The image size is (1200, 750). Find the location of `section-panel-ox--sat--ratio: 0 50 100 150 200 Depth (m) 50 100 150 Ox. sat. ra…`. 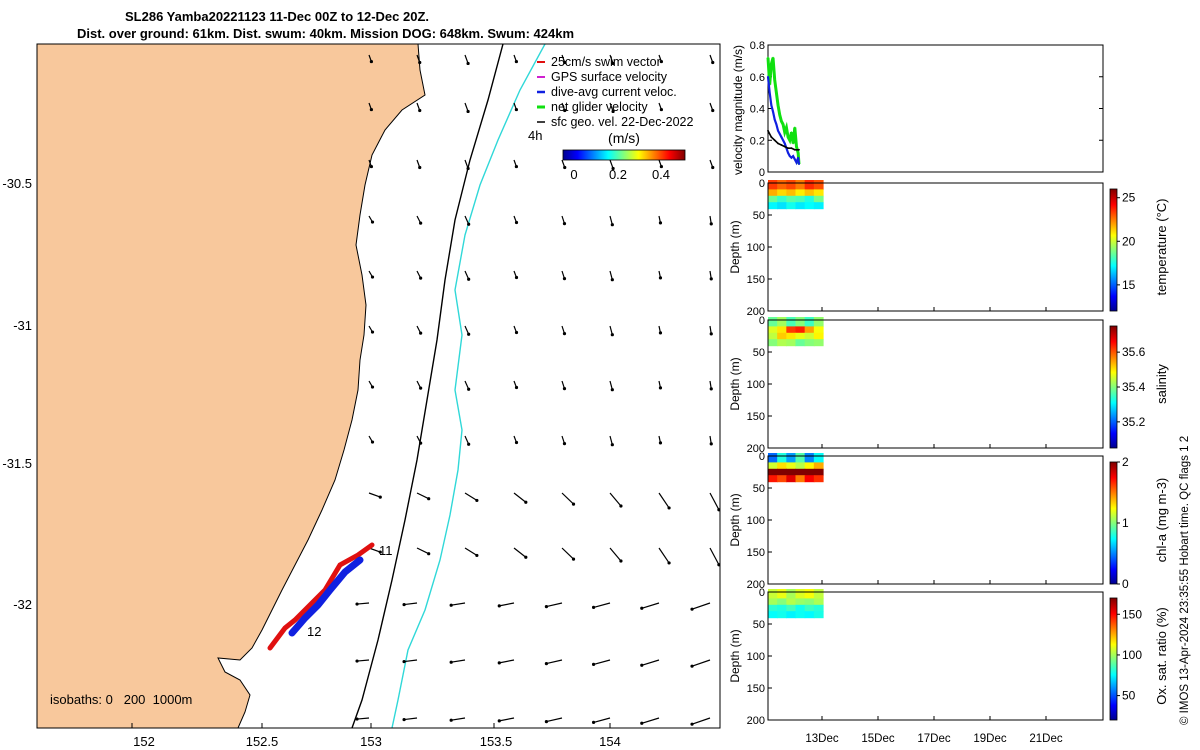

section-panel-ox--sat--ratio: 0 50 100 150 200 Depth (m) 50 100 150 Ox. sat. ra… is located at coordinates (948, 657).